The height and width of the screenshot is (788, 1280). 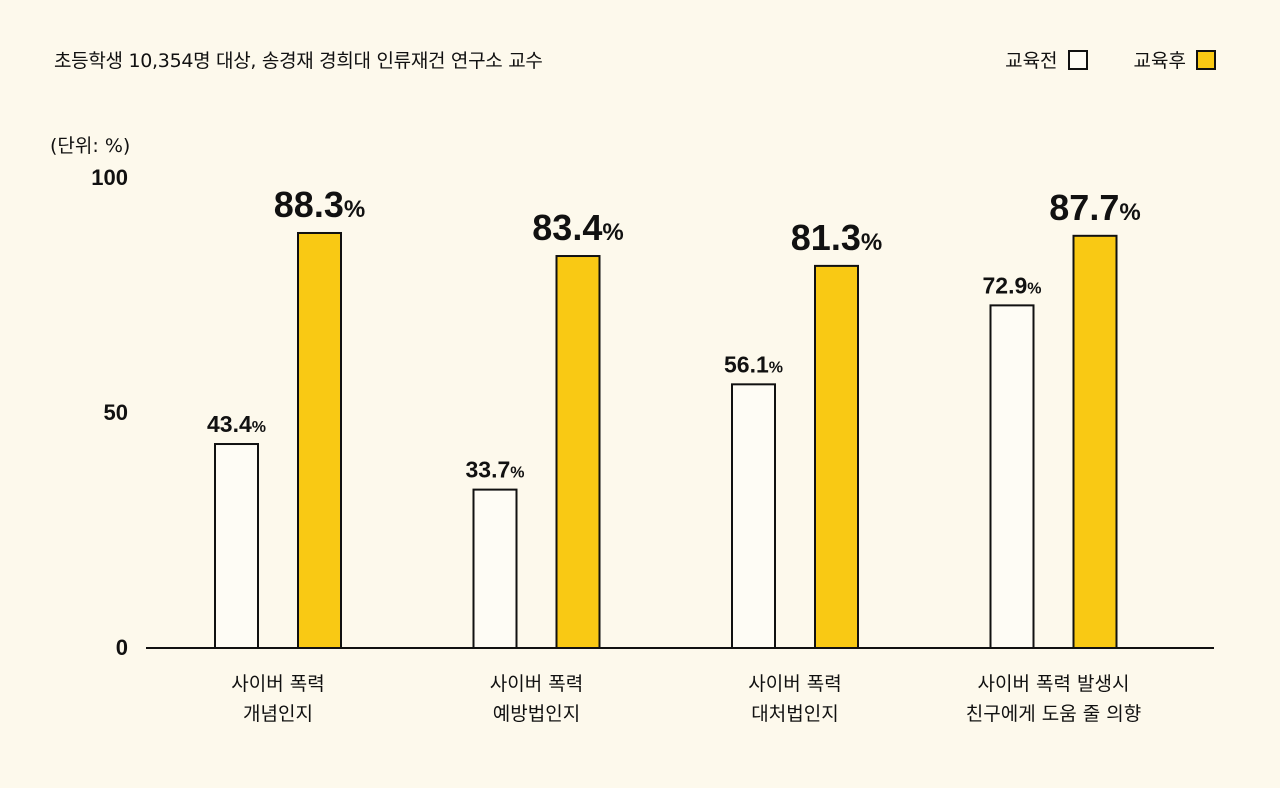 I want to click on data-label: 56.1%, so click(x=753, y=364).